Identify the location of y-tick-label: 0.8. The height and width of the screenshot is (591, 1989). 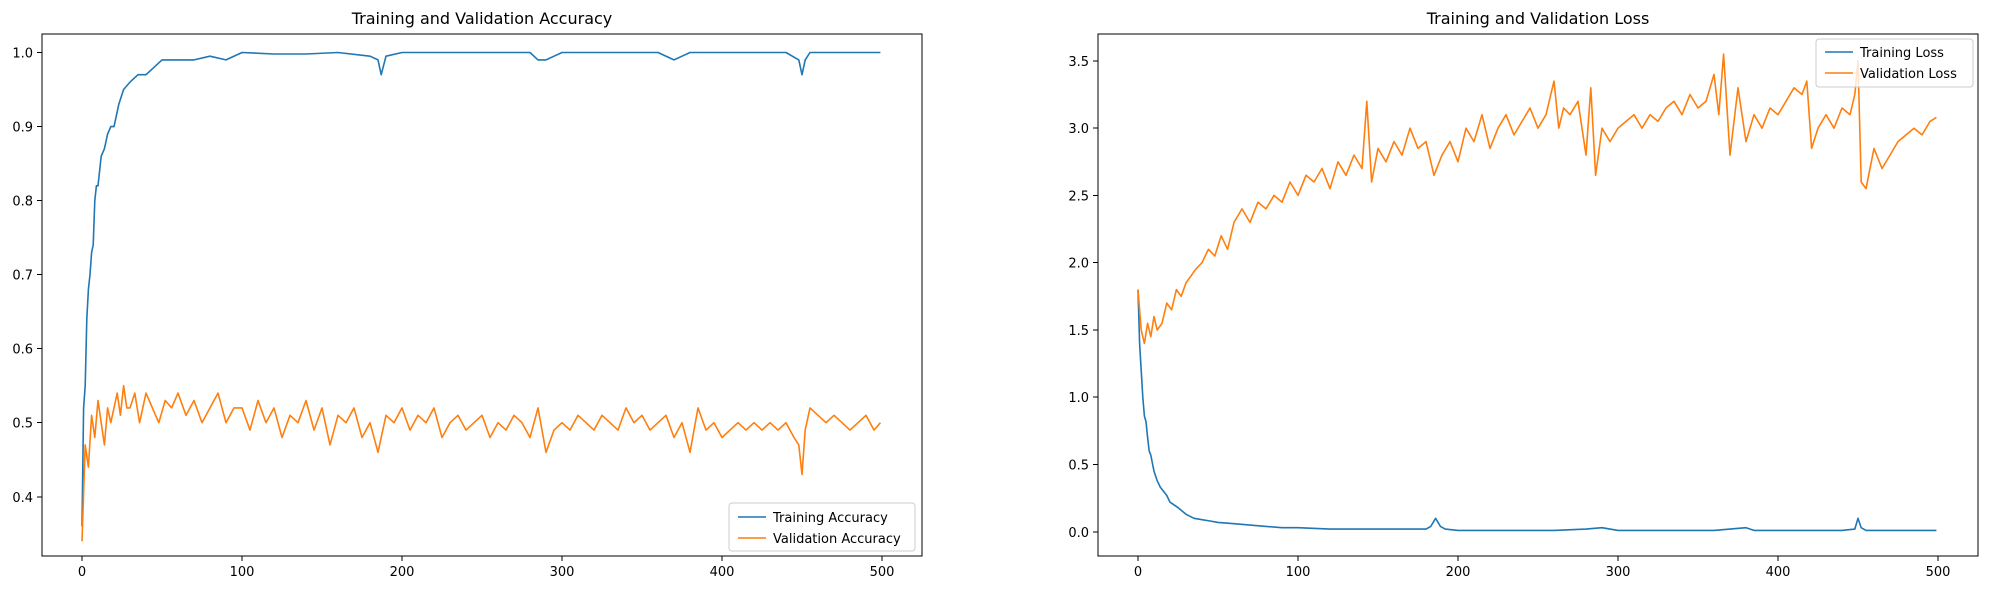
(22, 202).